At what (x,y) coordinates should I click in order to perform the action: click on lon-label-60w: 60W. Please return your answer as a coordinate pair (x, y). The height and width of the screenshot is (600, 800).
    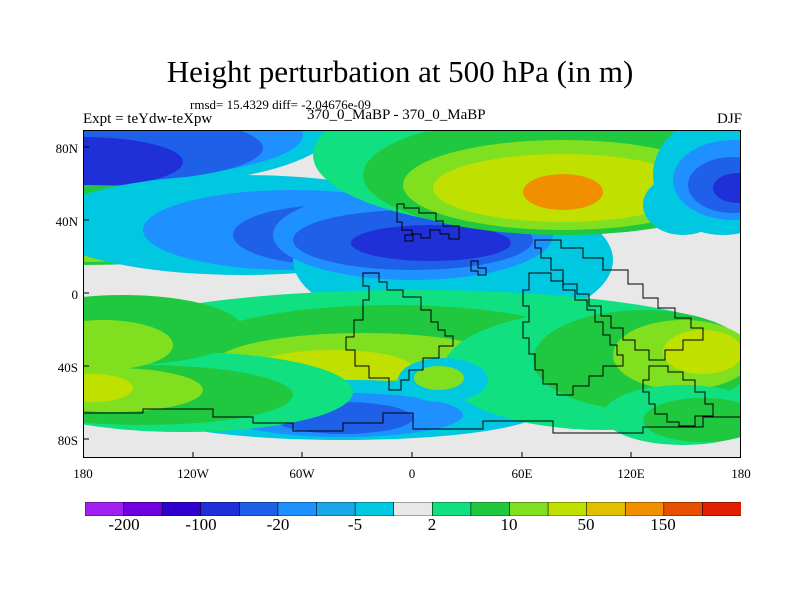
    Looking at the image, I should click on (302, 473).